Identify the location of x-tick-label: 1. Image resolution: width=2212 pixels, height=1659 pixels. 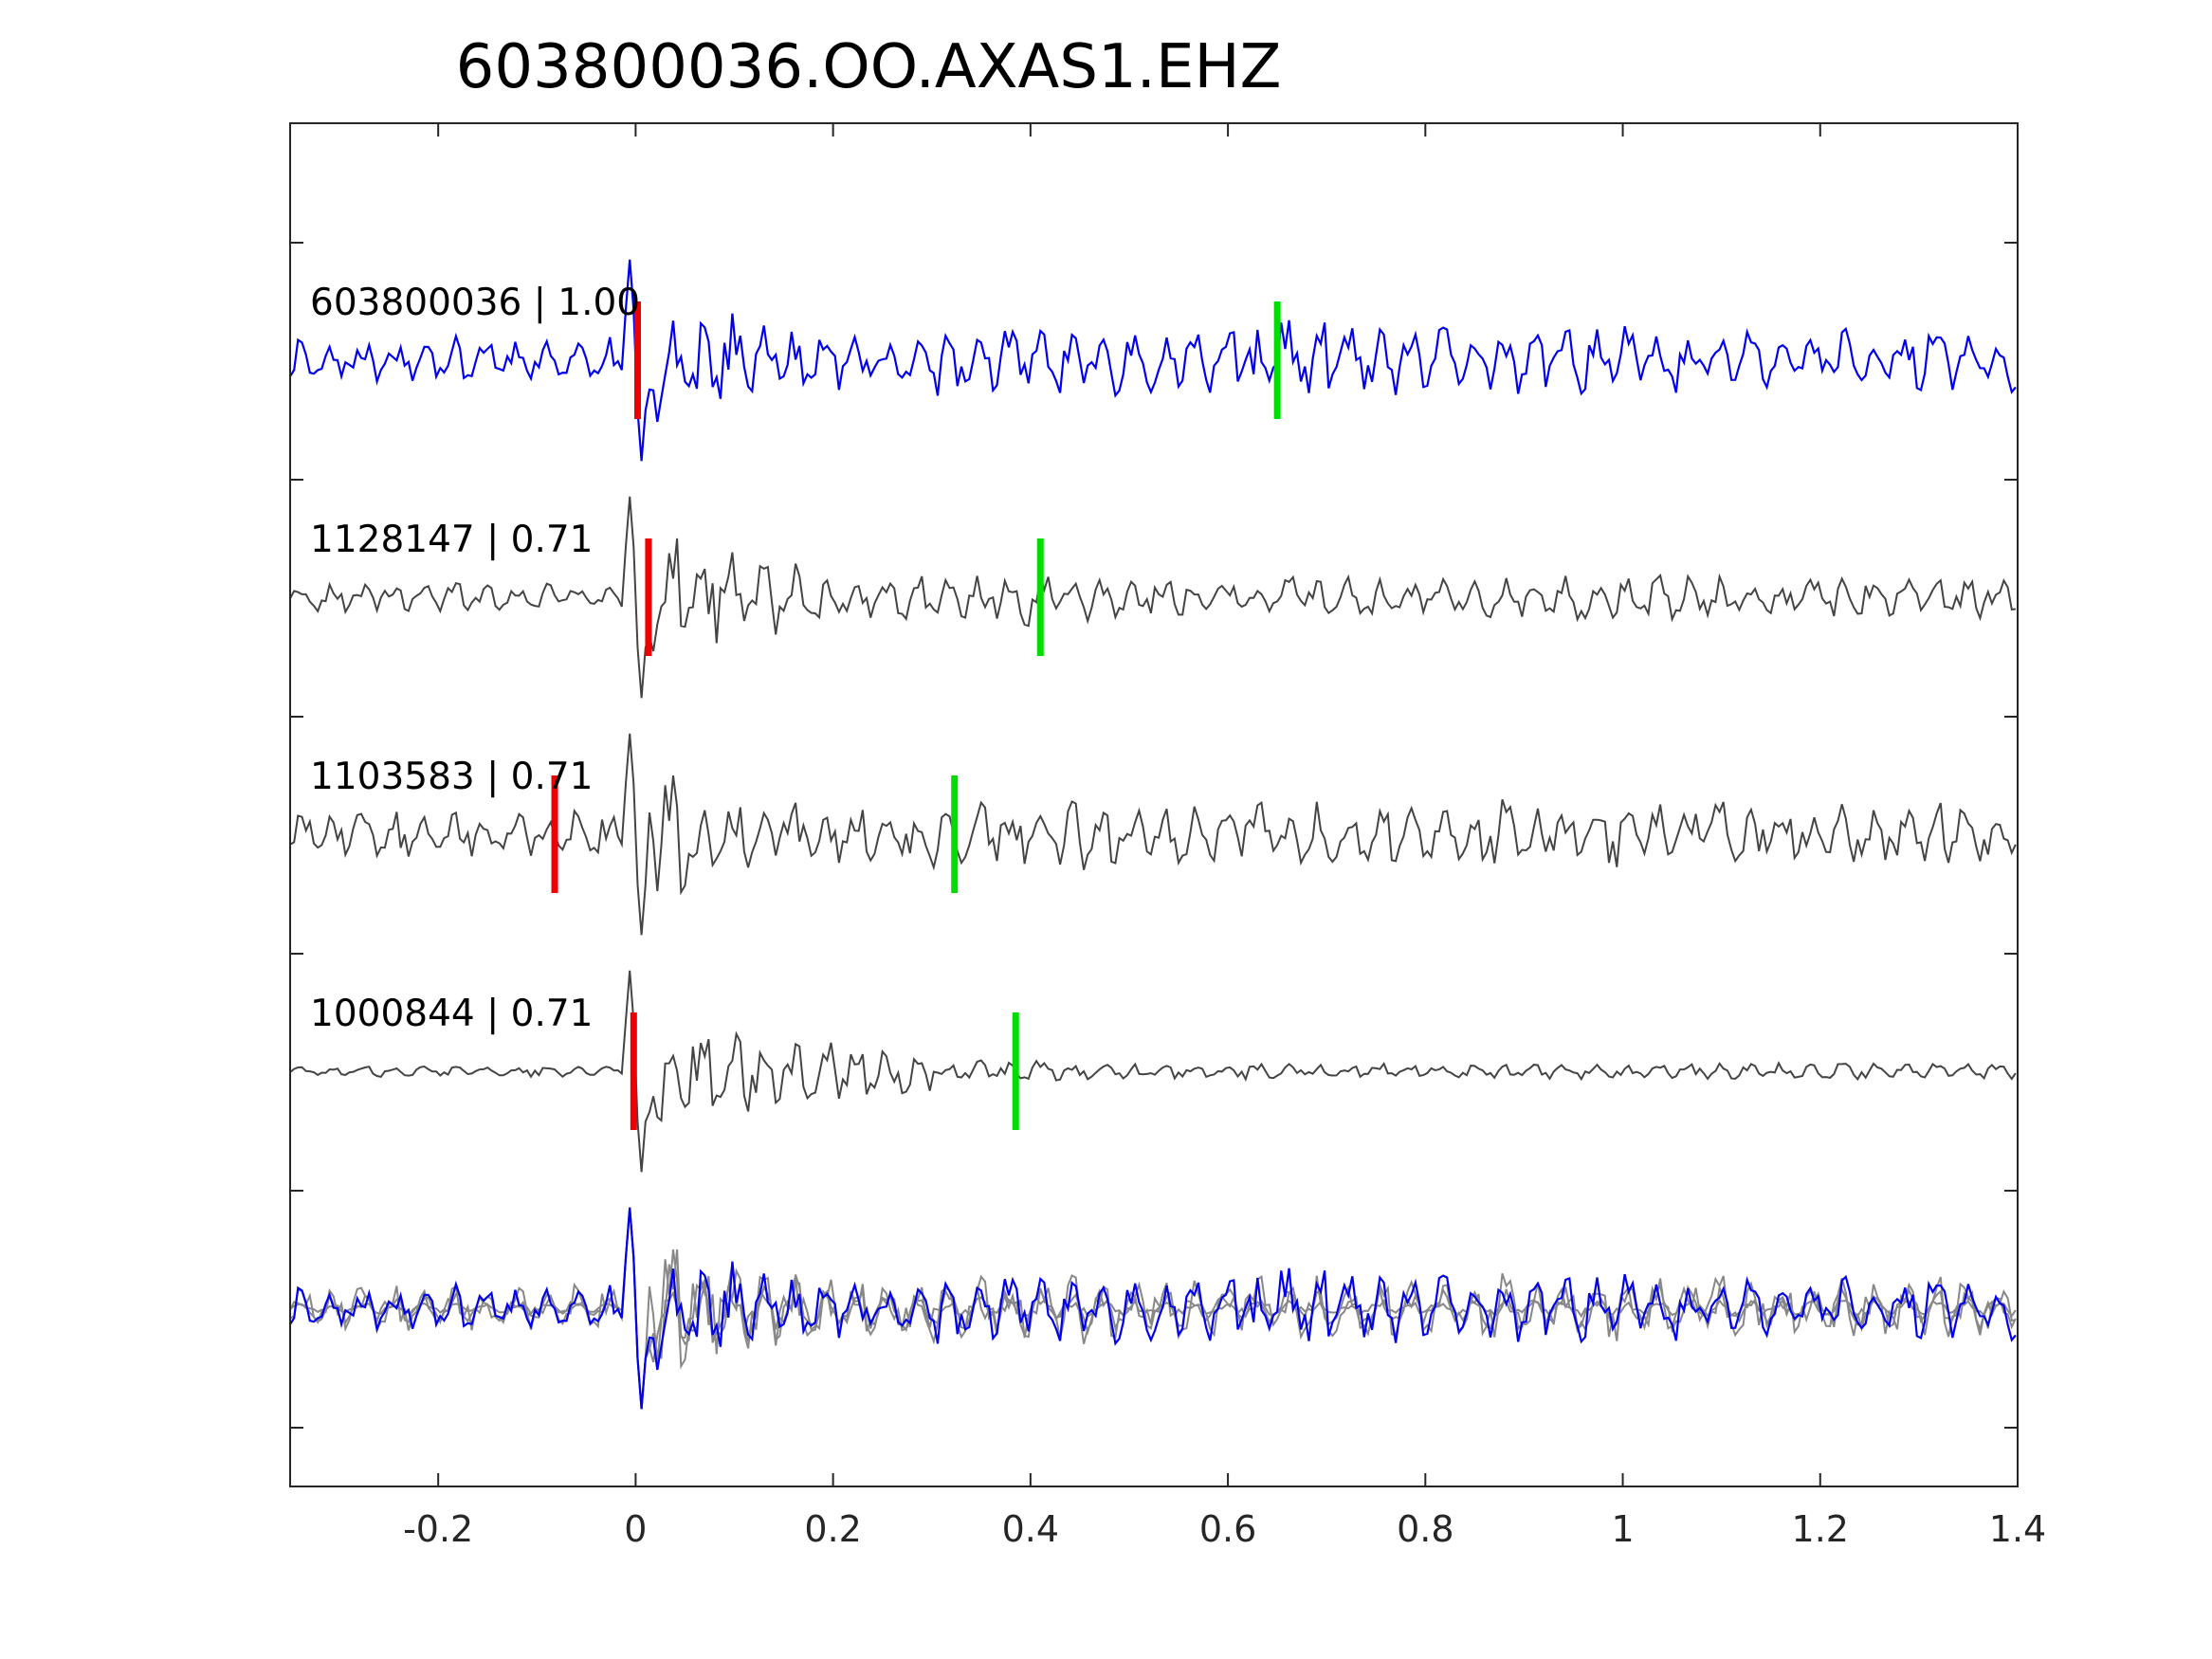
(1622, 1529).